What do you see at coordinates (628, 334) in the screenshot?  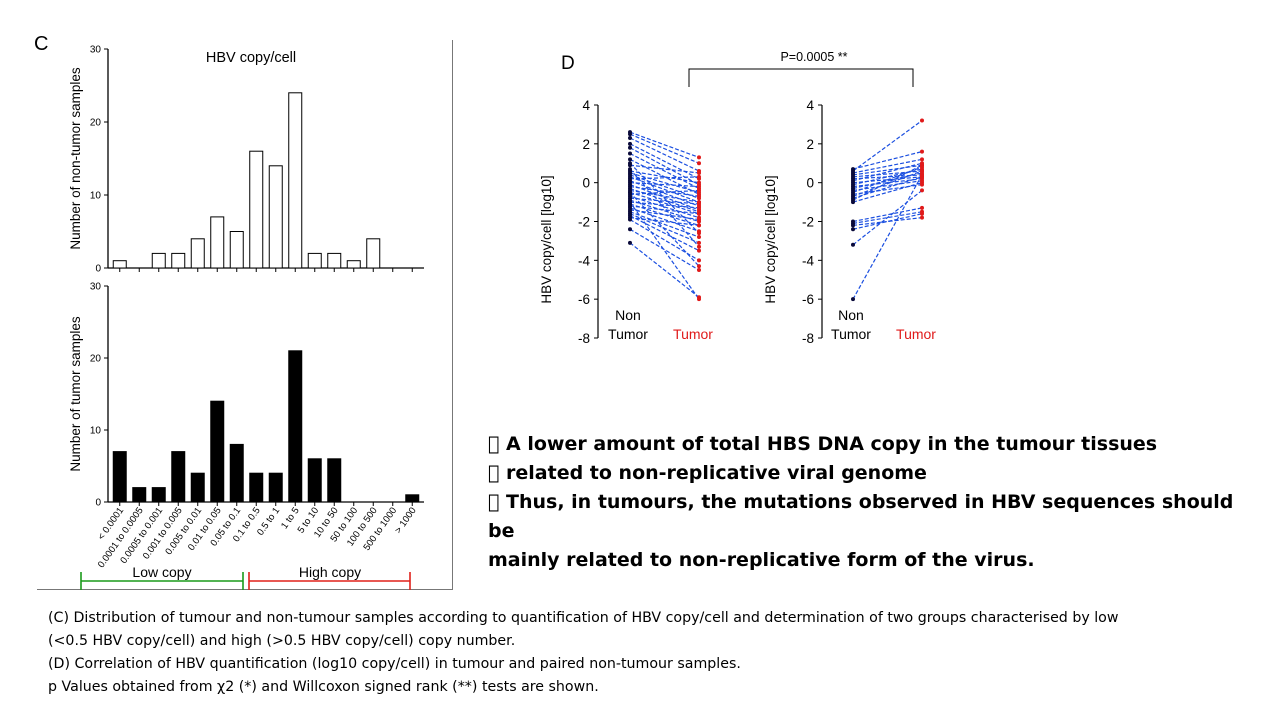 I see `paired-plot-left-x-label-non-tumor: Tumor` at bounding box center [628, 334].